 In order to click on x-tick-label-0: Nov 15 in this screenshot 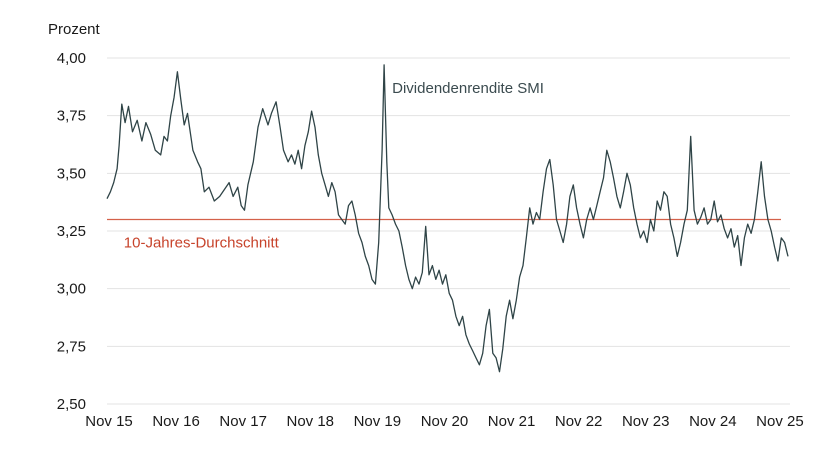, I will do `click(109, 421)`.